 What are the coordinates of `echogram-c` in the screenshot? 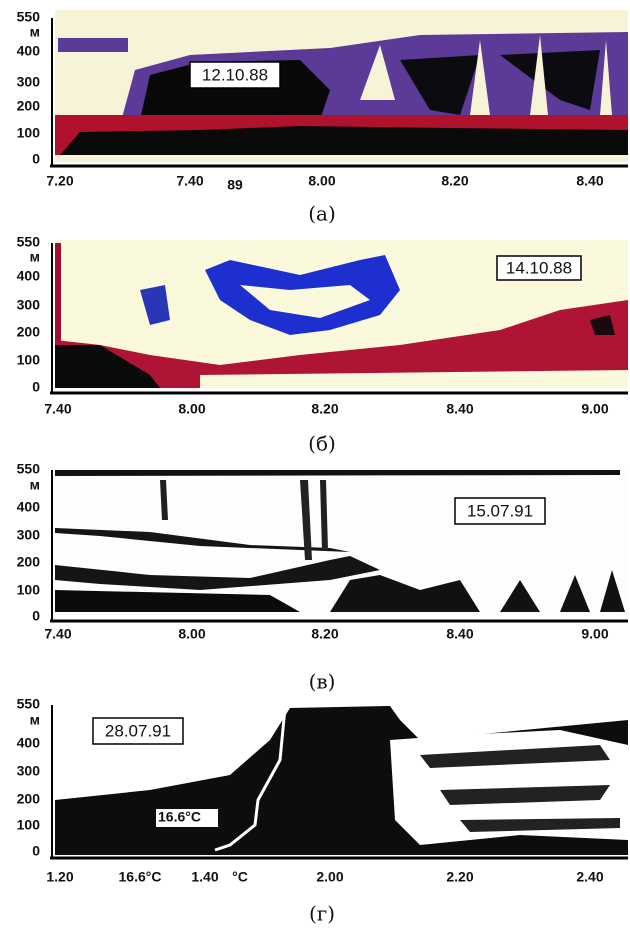 It's located at (341, 543).